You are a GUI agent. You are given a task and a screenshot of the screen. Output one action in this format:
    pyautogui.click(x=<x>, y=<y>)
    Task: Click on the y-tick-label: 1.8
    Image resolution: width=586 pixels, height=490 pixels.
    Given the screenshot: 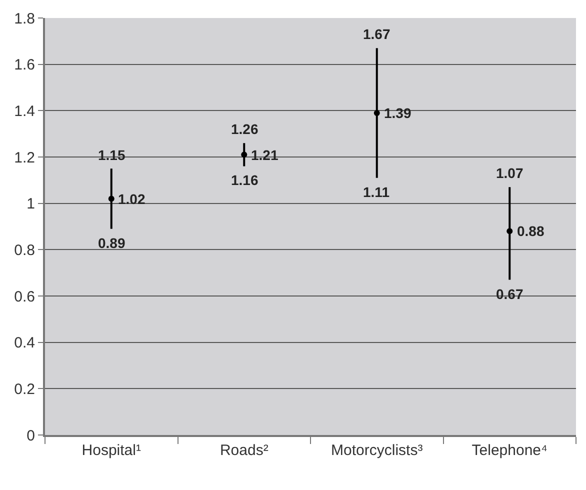 What is the action you would take?
    pyautogui.click(x=24, y=19)
    